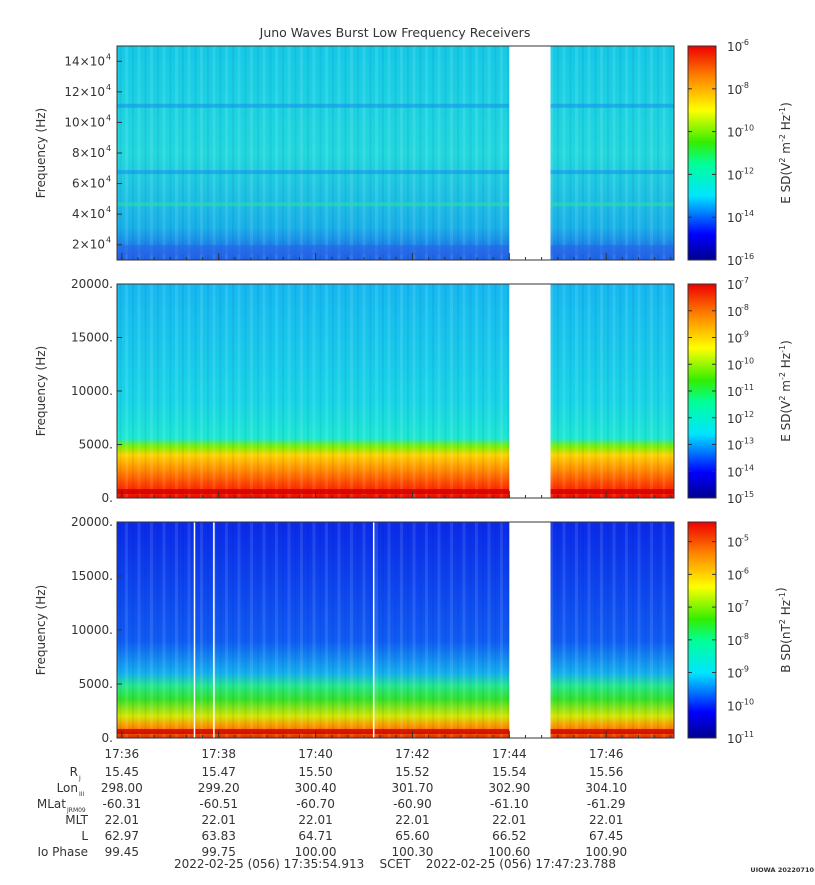 The image size is (815, 885). Describe the element at coordinates (219, 852) in the screenshot. I see `ephemeris-value: 99.75` at that location.